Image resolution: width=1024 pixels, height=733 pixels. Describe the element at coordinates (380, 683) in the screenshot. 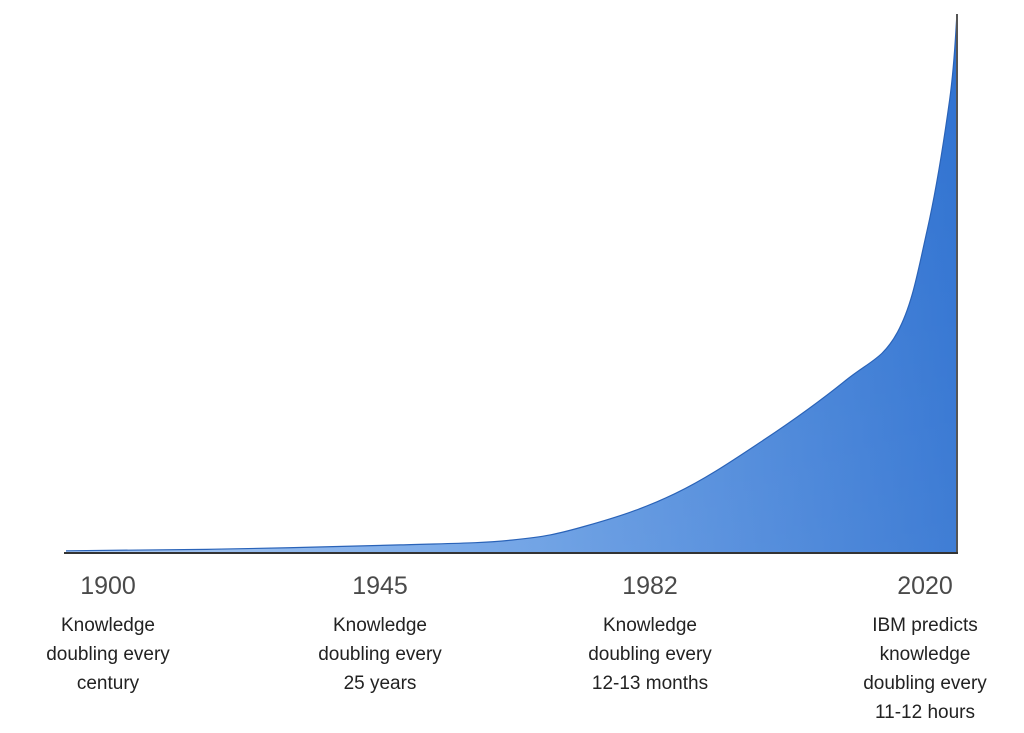

I see `annotation-line: 25 years` at that location.